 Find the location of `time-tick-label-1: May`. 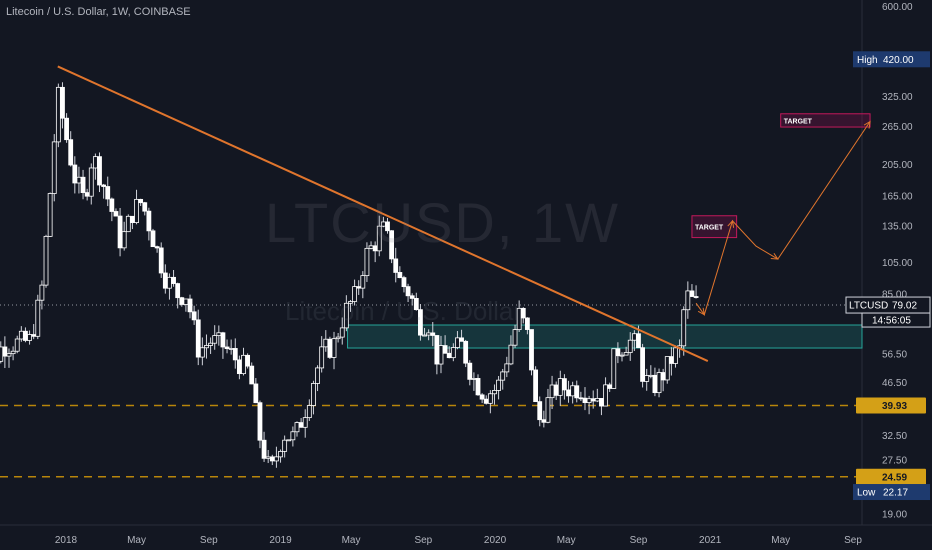

time-tick-label-1: May is located at coordinates (136, 540).